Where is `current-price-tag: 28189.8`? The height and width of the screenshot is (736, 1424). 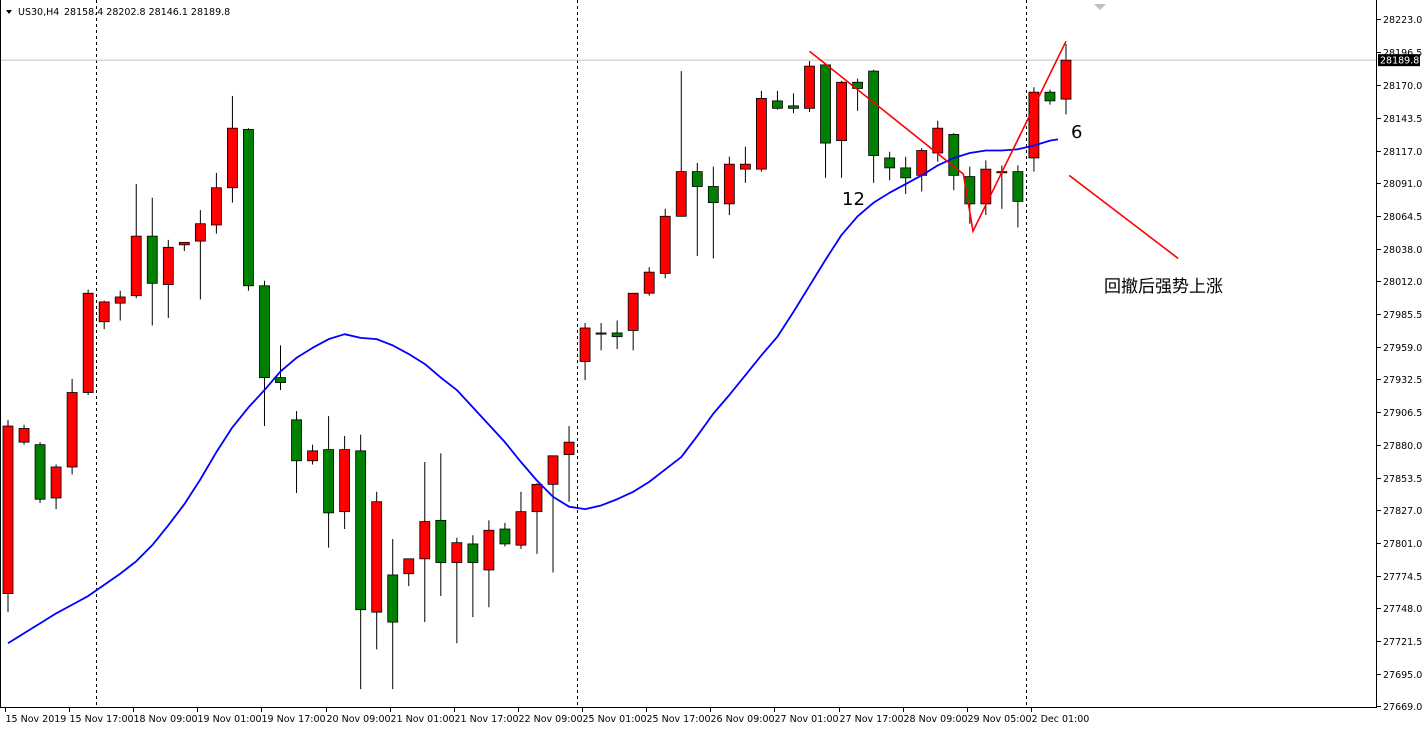
current-price-tag: 28189.8 is located at coordinates (1399, 60).